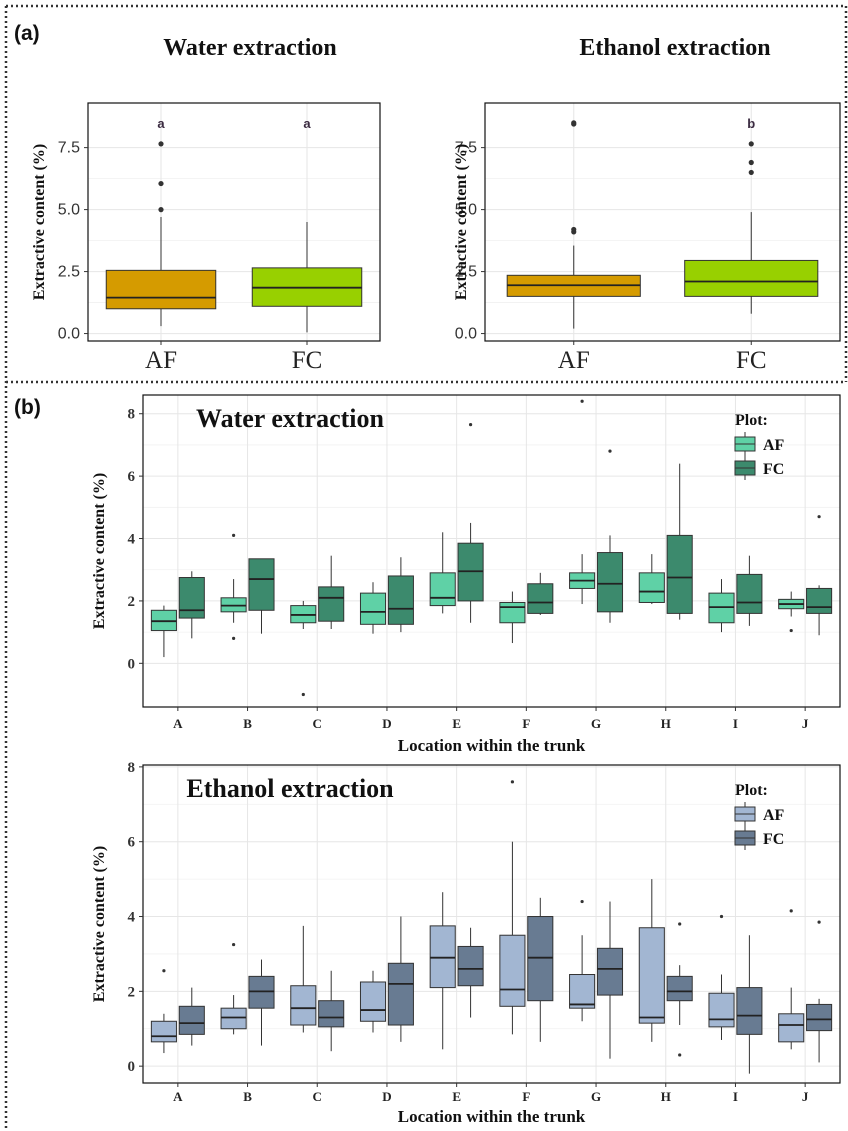 This screenshot has height=1131, width=848. I want to click on significance-letter: a, so click(307, 123).